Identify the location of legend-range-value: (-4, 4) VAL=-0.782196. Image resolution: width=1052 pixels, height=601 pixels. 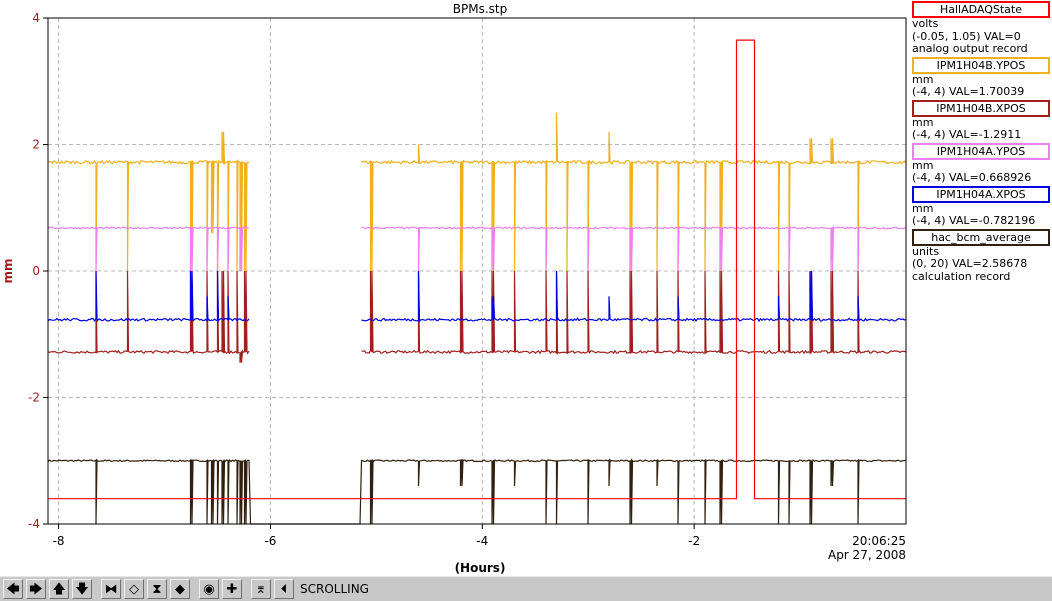
(974, 220).